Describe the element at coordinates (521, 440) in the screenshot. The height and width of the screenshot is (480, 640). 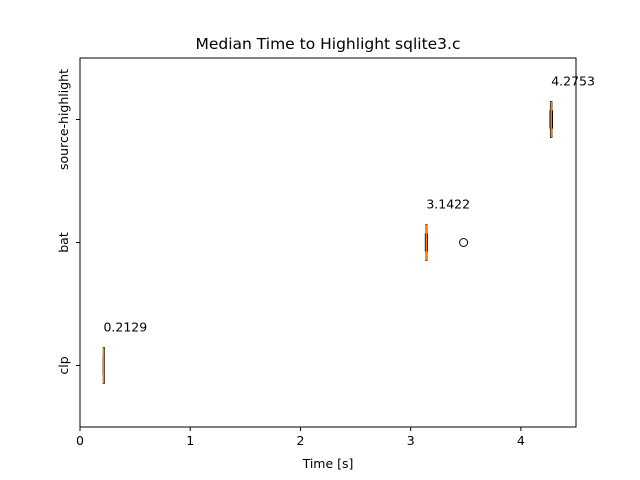
I see `x-tick-label: 4` at that location.